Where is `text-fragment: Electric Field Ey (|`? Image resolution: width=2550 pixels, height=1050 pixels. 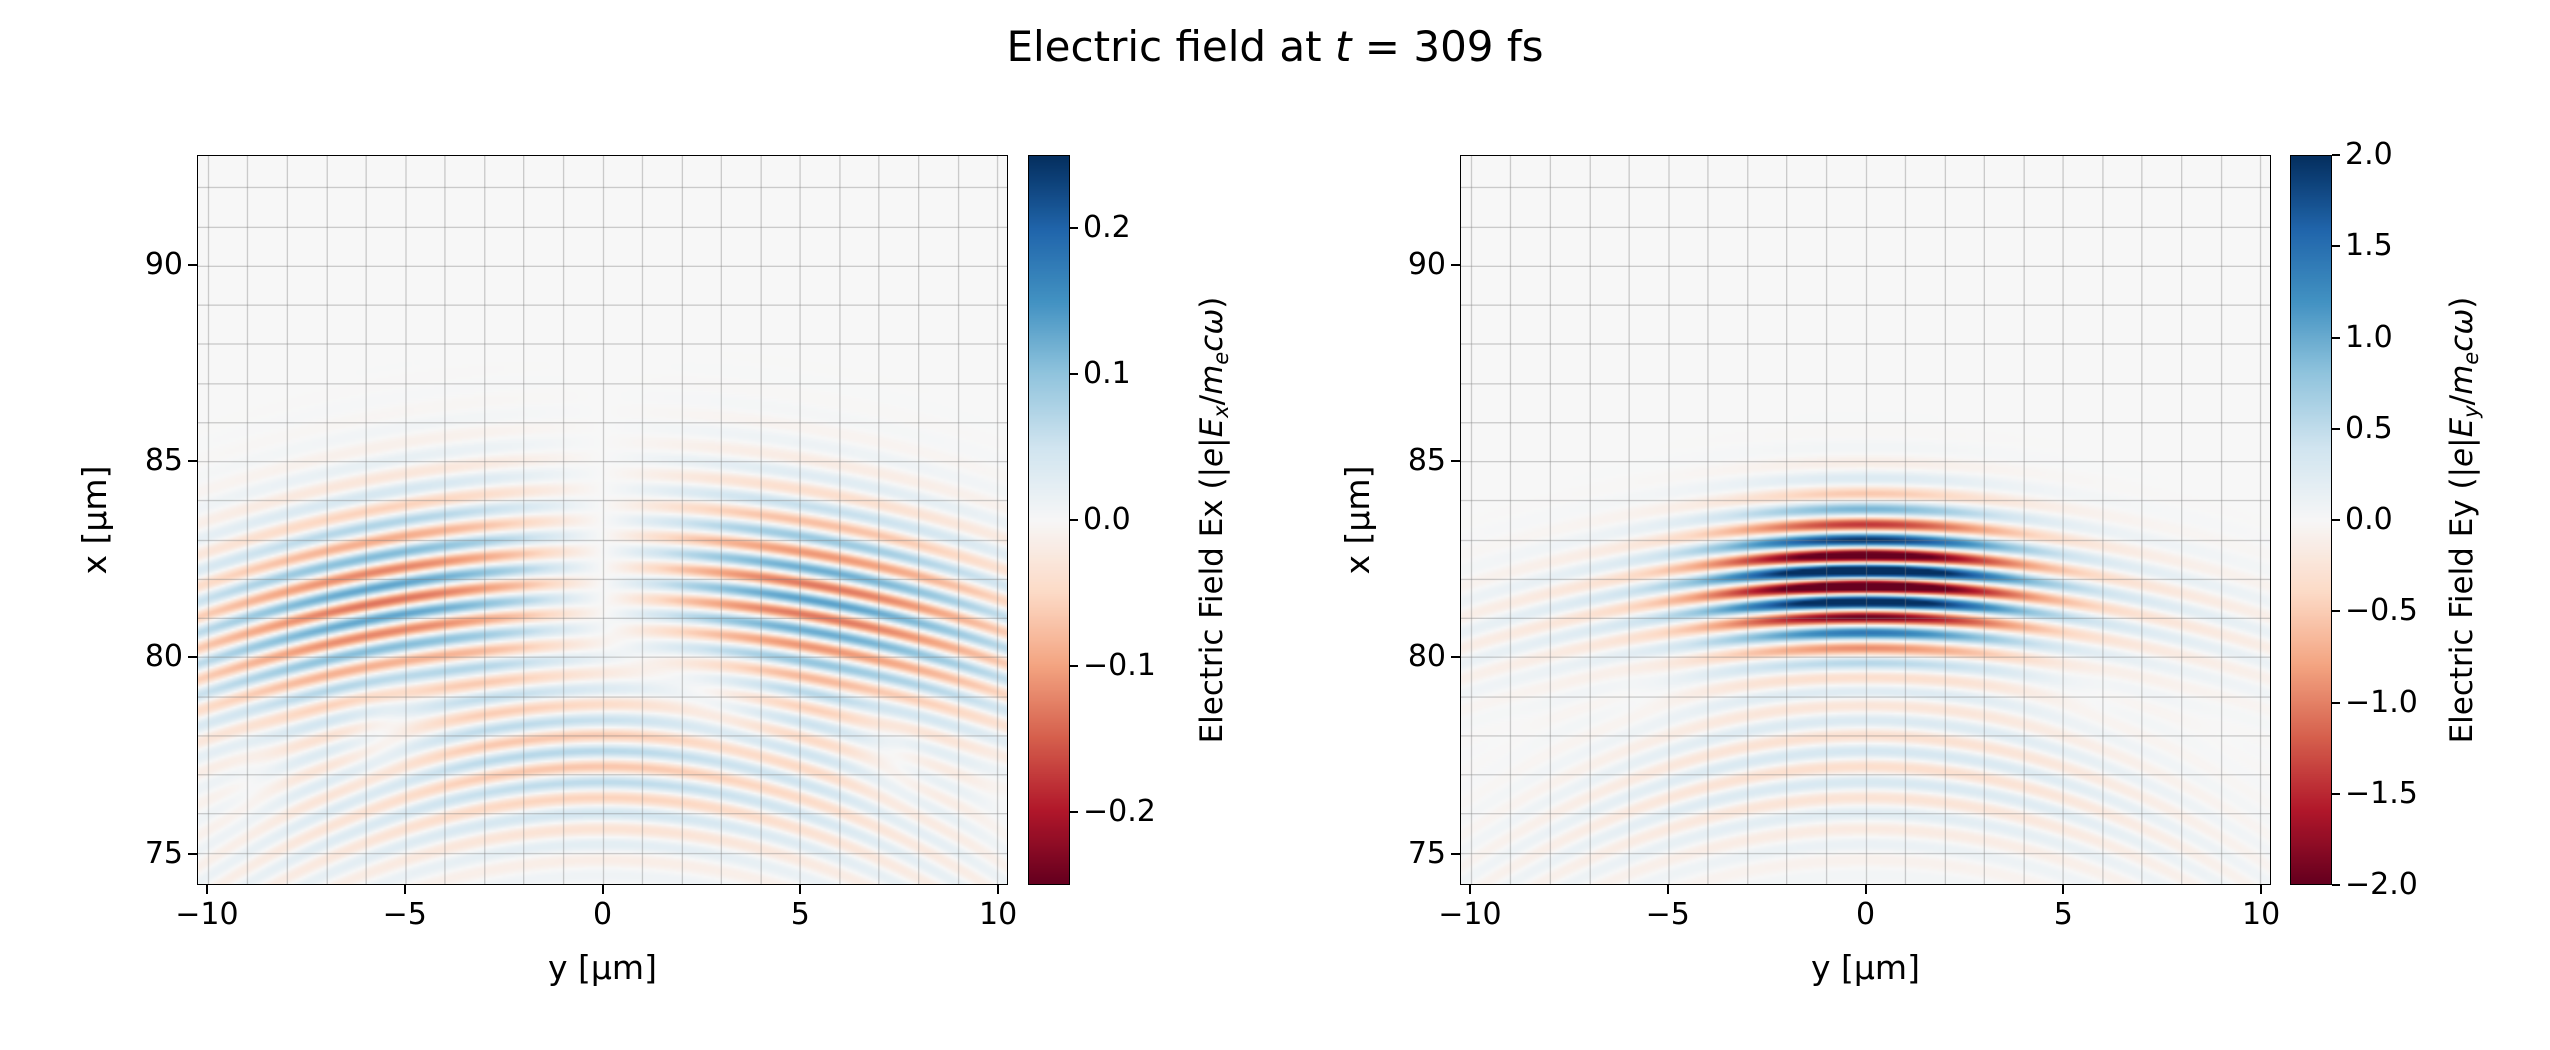
text-fragment: Electric Field Ey (| is located at coordinates (2462, 605).